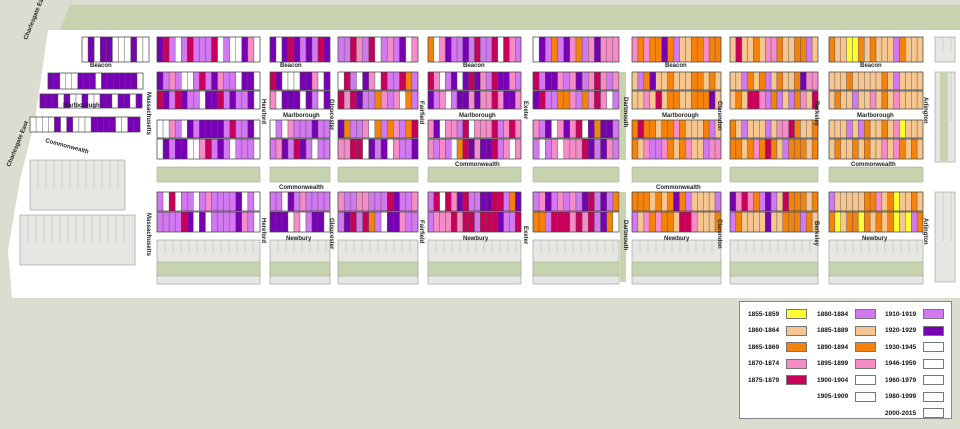 This screenshot has width=960, height=429. I want to click on legend-item: 1930-1945, so click(914, 347).